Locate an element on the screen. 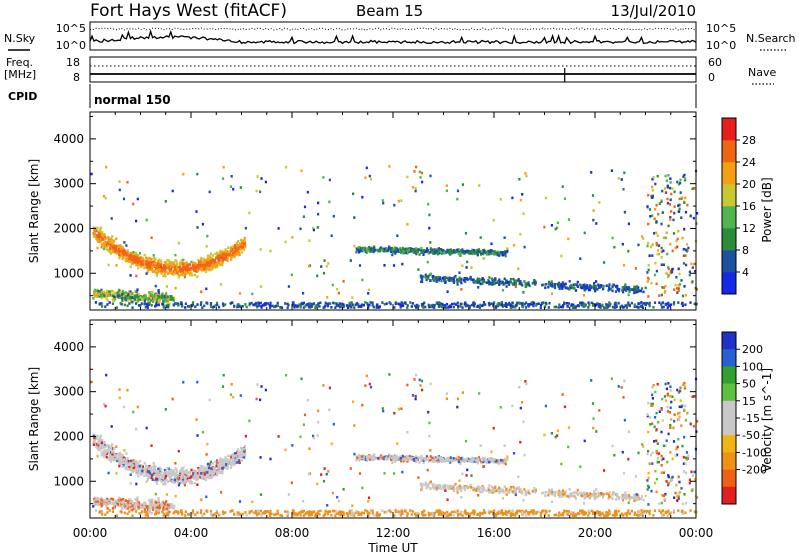 This screenshot has width=800, height=554. power-ylabel: Slant Range [km] is located at coordinates (34, 211).